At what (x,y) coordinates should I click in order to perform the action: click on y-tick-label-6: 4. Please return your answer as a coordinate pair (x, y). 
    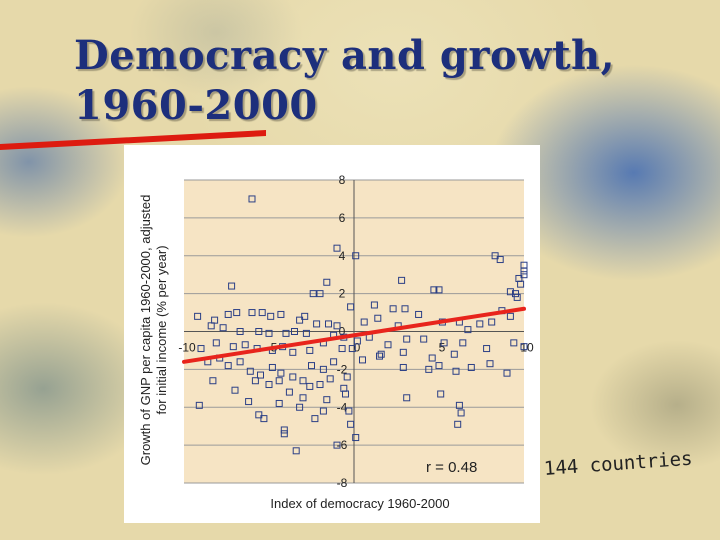
    Looking at the image, I should click on (342, 256).